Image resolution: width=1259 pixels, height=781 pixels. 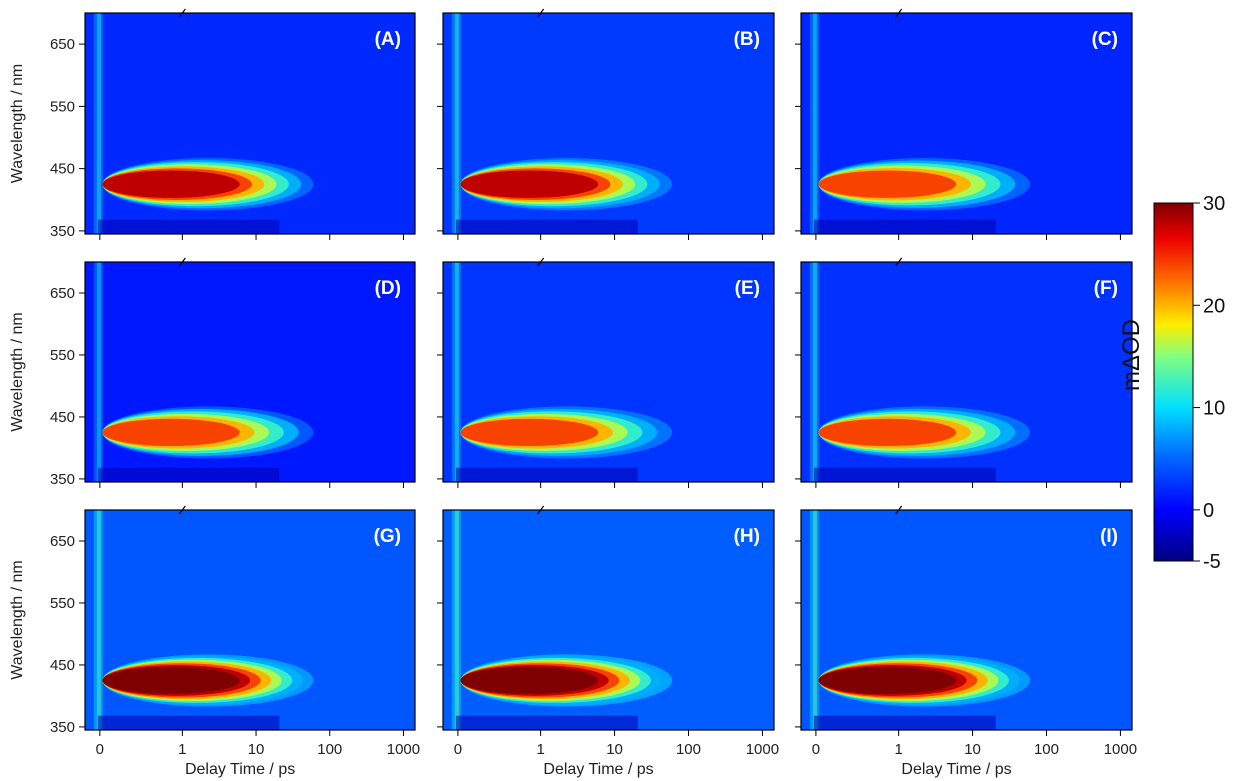 I want to click on panel-e: (E), so click(x=606, y=372).